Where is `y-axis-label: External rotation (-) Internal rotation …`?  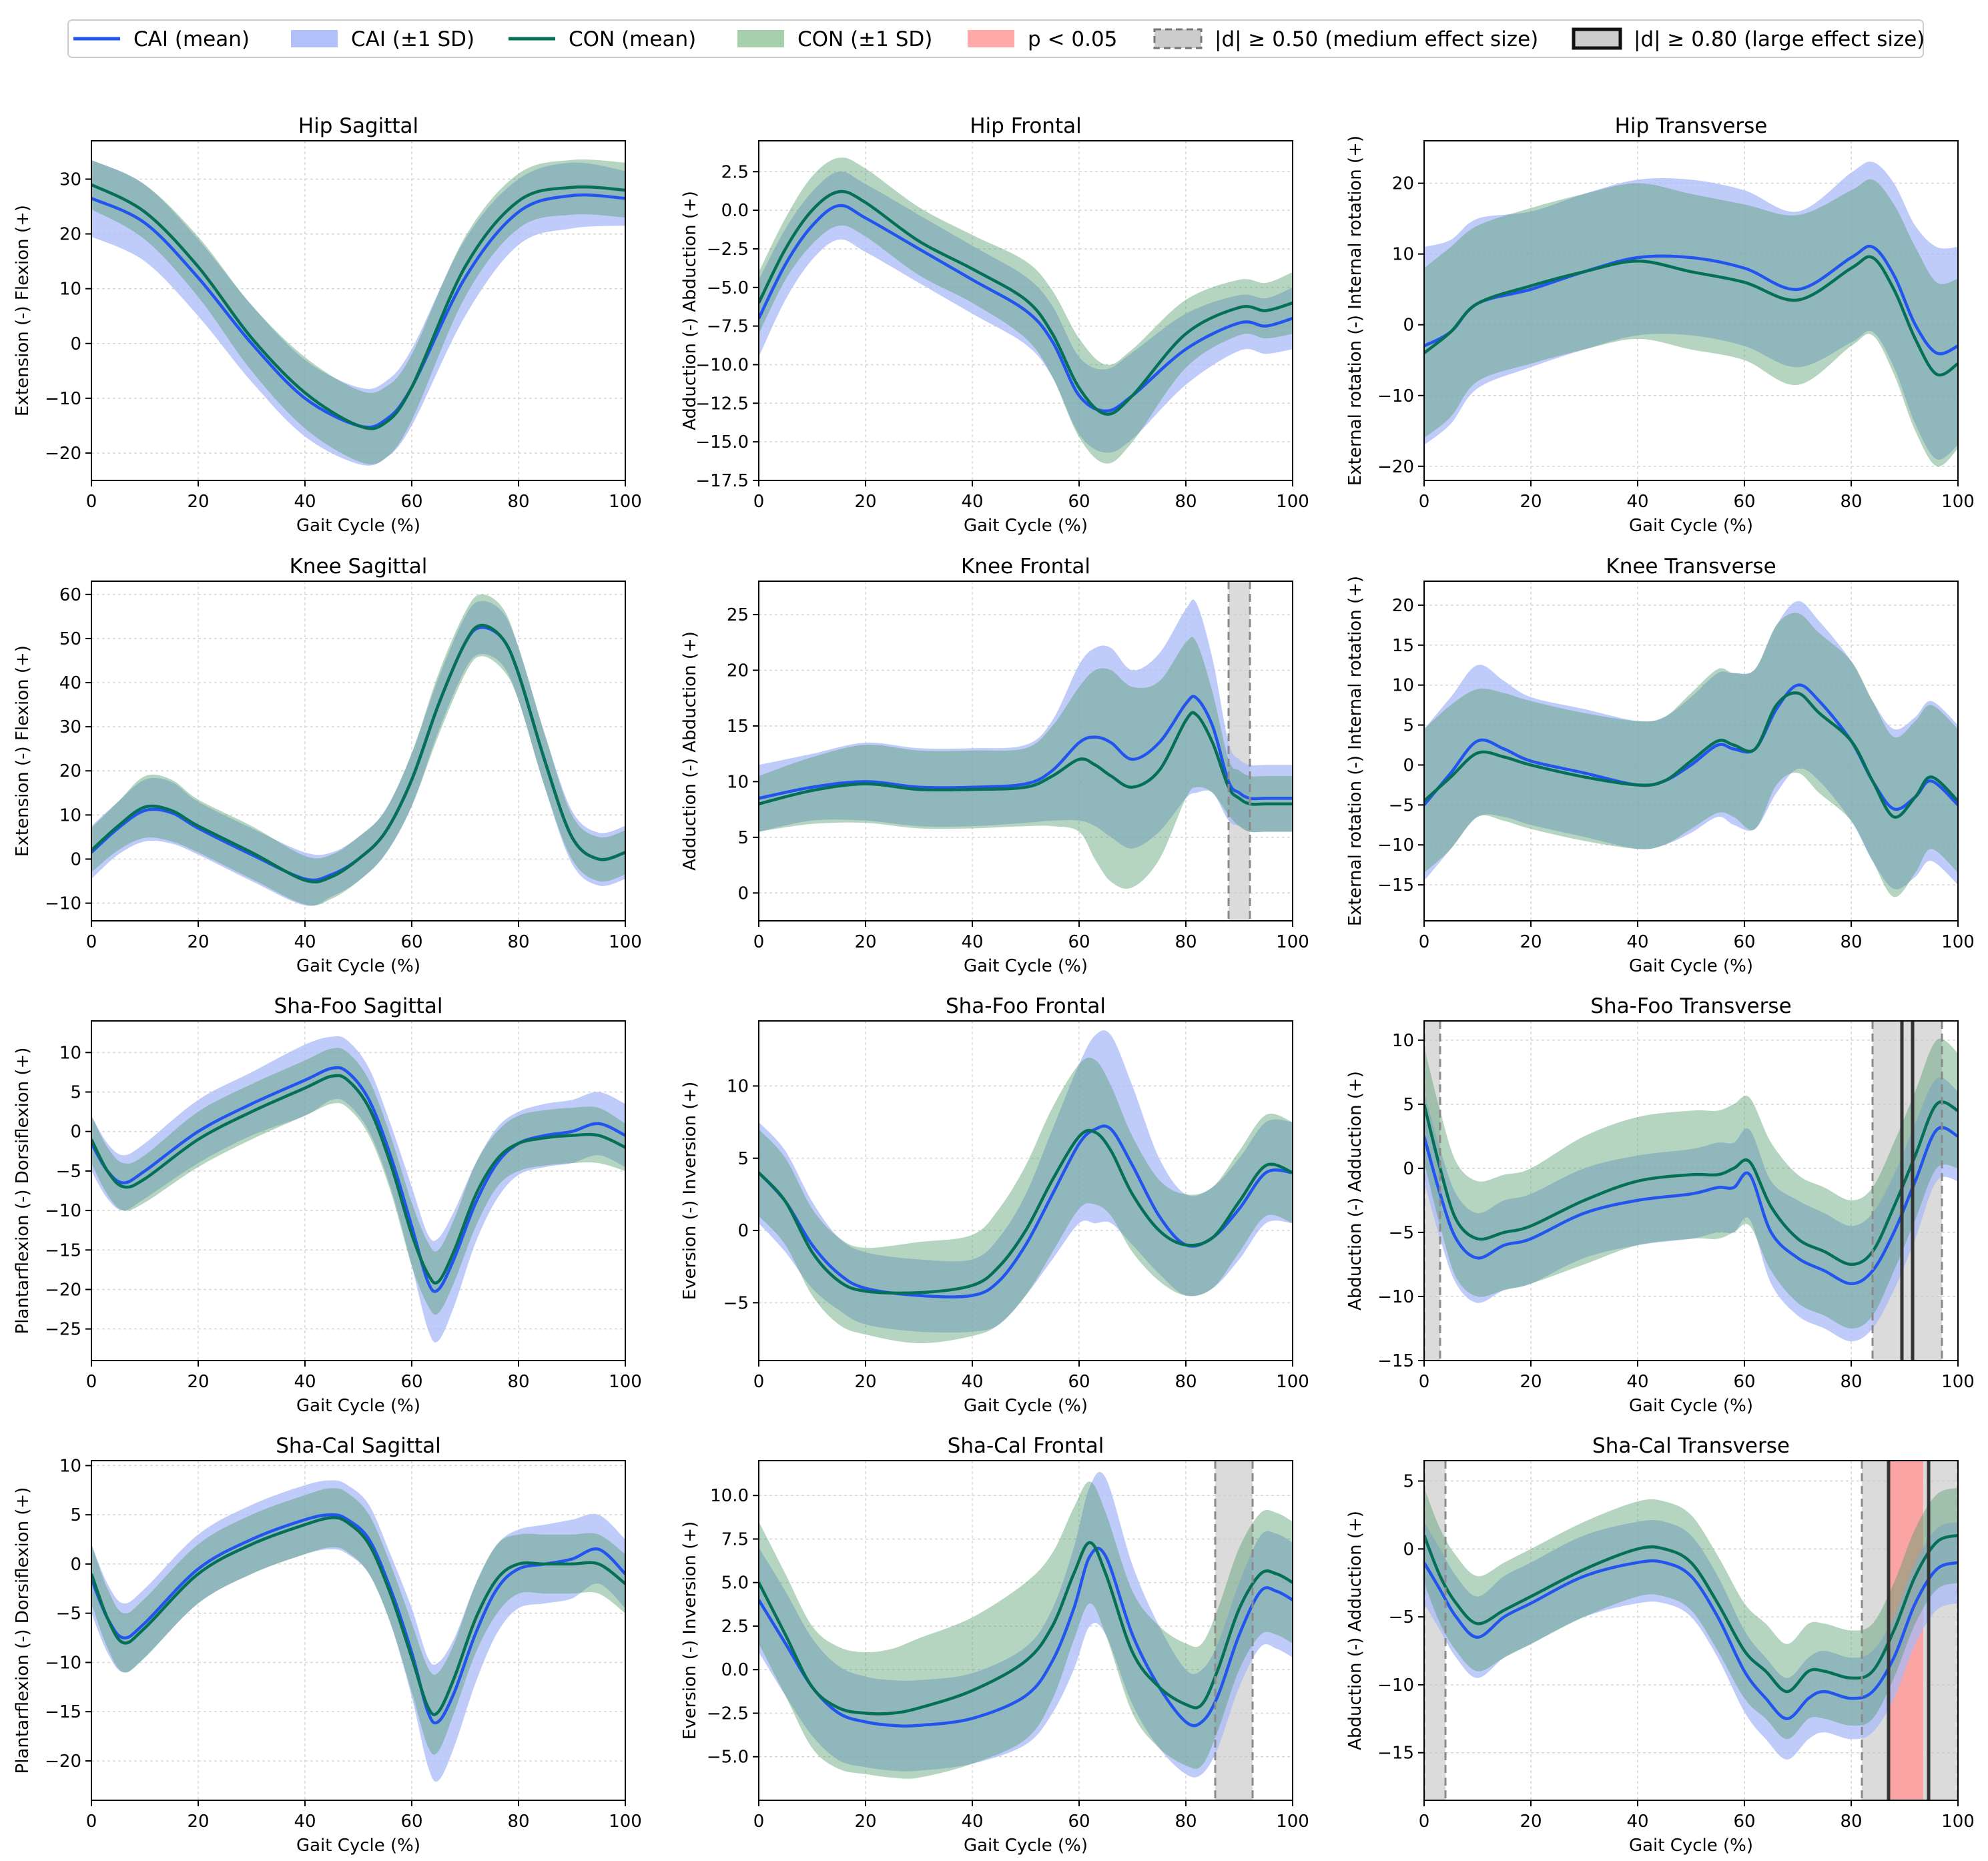
y-axis-label: External rotation (-) Internal rotation … is located at coordinates (1355, 751).